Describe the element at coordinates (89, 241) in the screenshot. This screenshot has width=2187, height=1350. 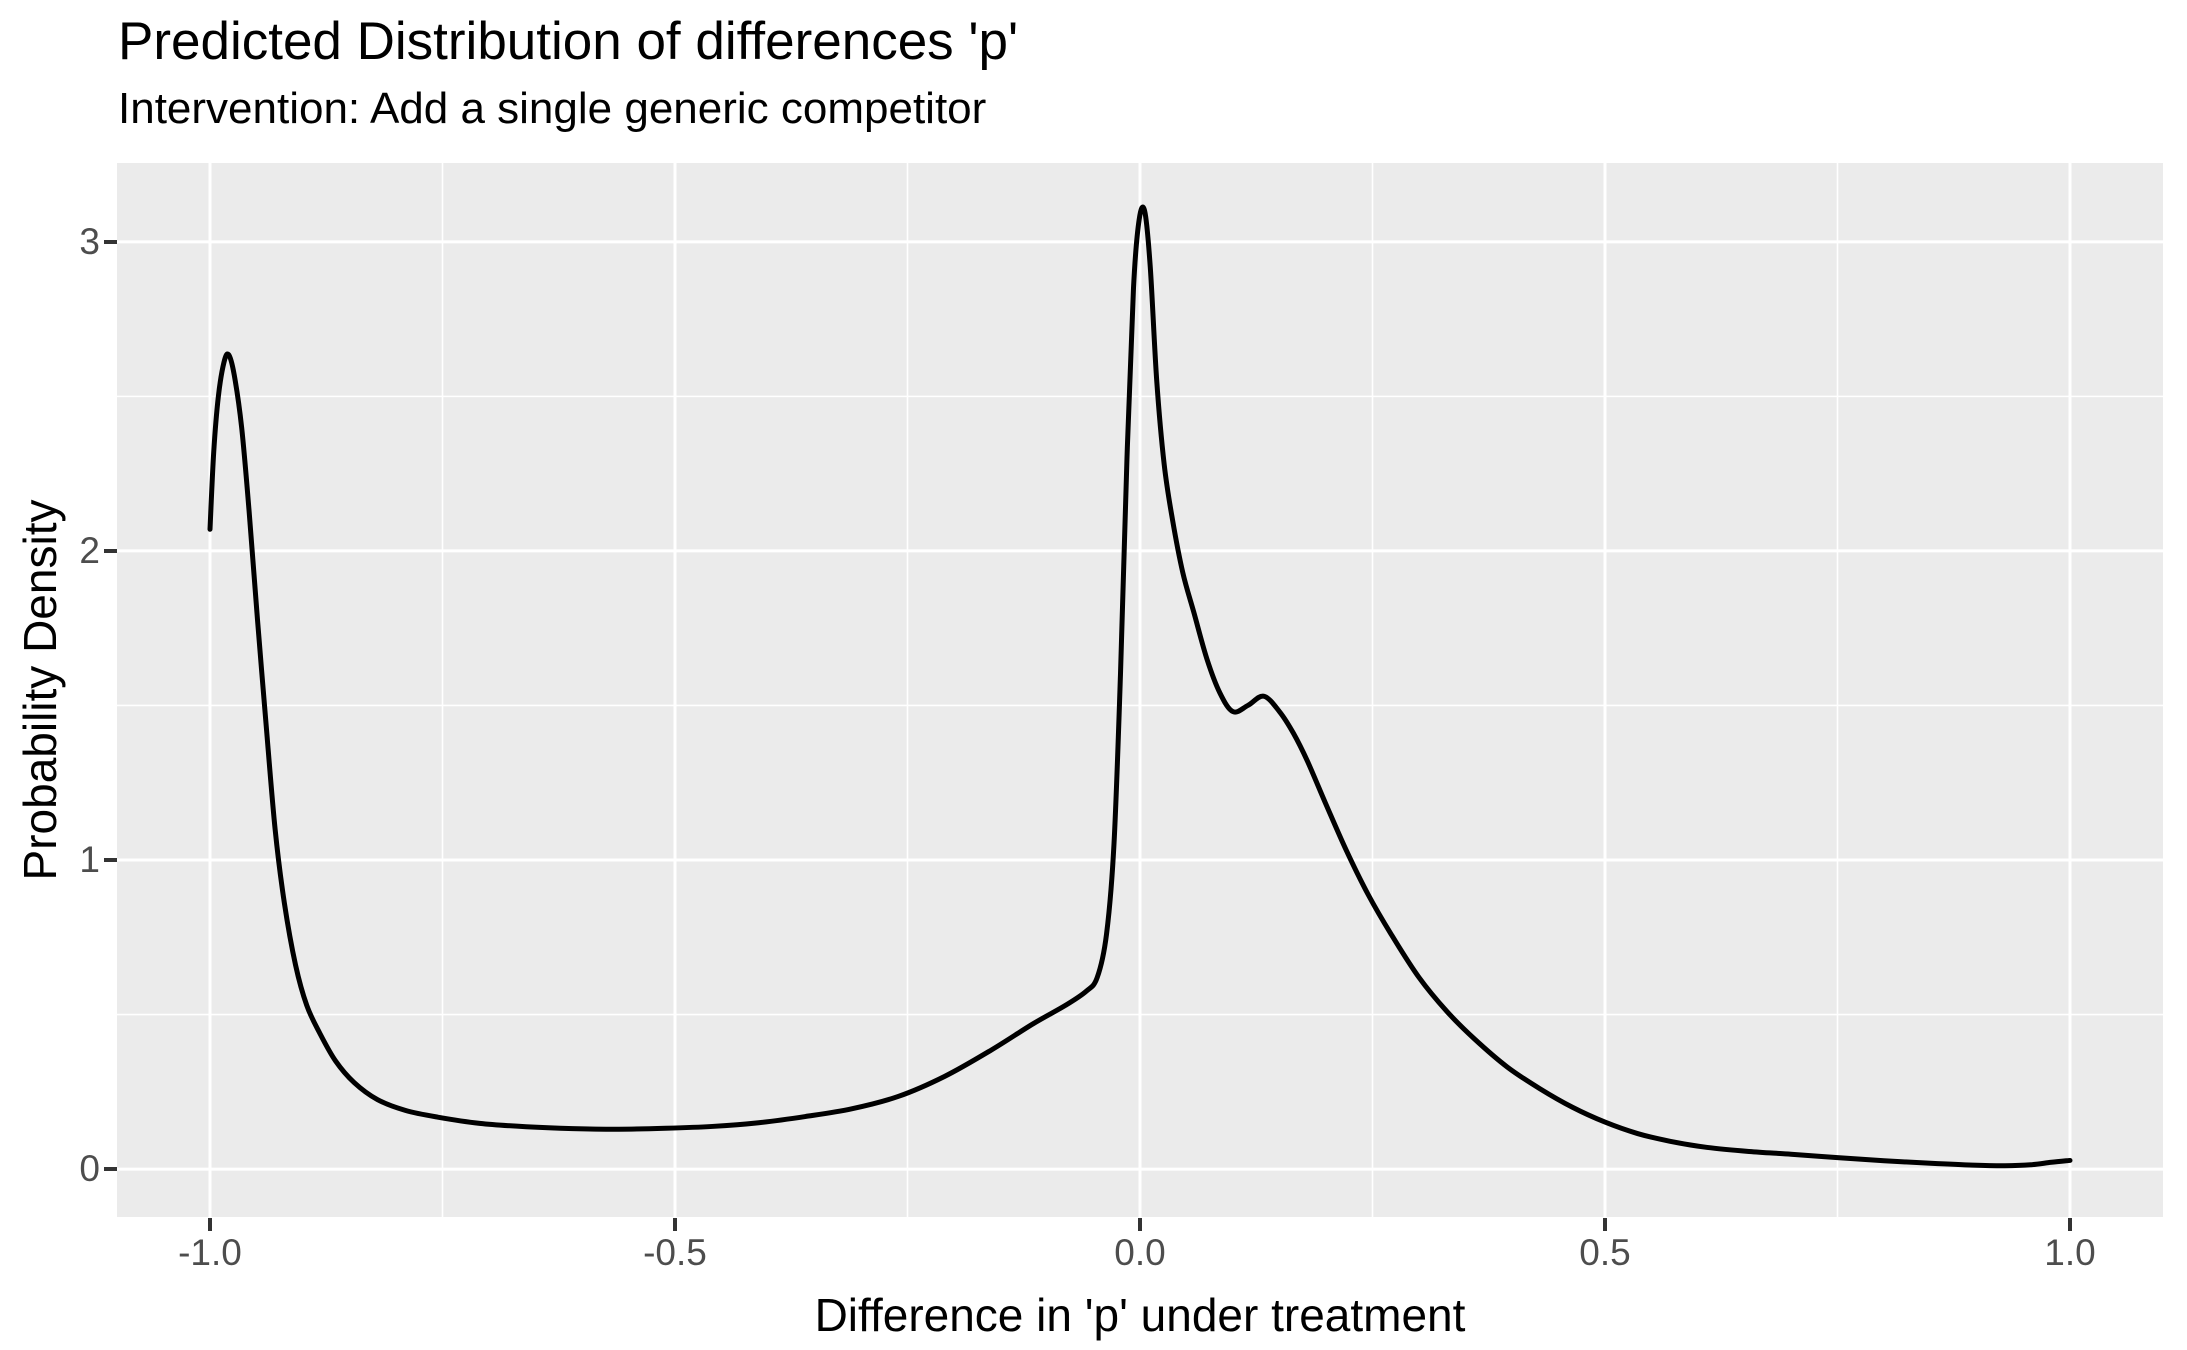
I see `y-tick-label: 3` at that location.